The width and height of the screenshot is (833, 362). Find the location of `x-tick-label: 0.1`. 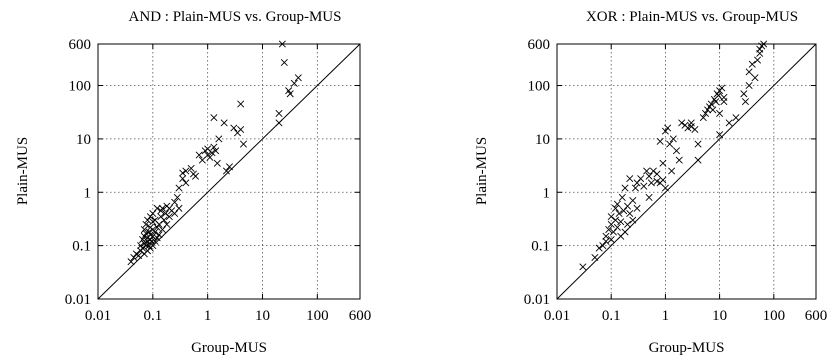

x-tick-label: 0.1 is located at coordinates (611, 316).